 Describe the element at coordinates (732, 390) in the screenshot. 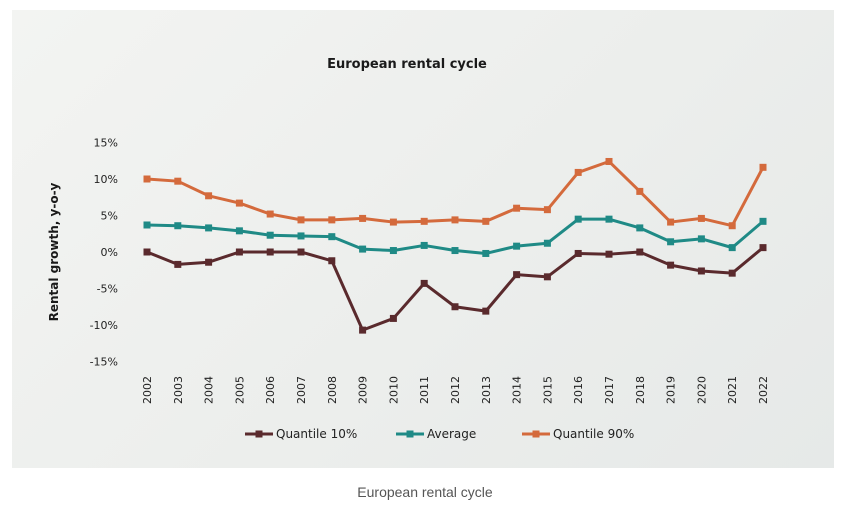

I see `x-tick-label: 2021` at that location.